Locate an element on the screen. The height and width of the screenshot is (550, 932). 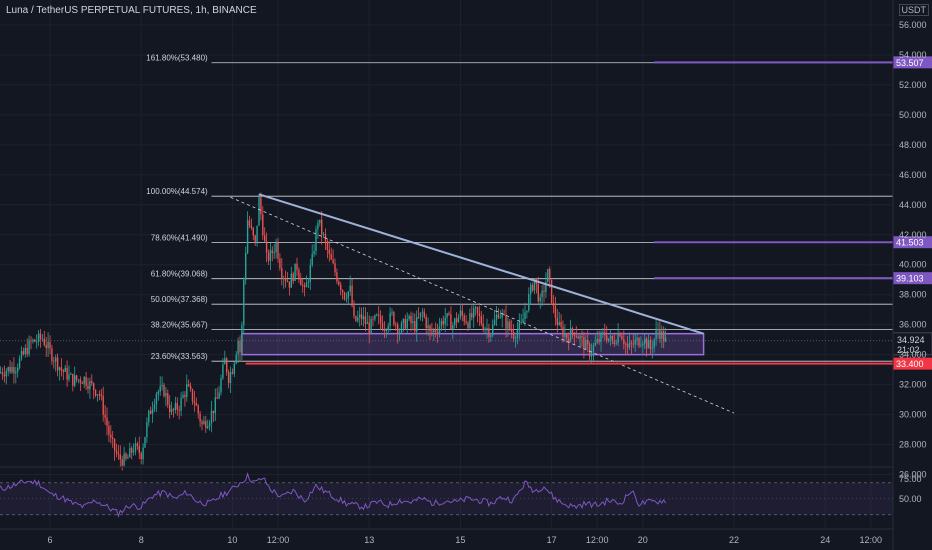
rsi-line is located at coordinates (333, 495).